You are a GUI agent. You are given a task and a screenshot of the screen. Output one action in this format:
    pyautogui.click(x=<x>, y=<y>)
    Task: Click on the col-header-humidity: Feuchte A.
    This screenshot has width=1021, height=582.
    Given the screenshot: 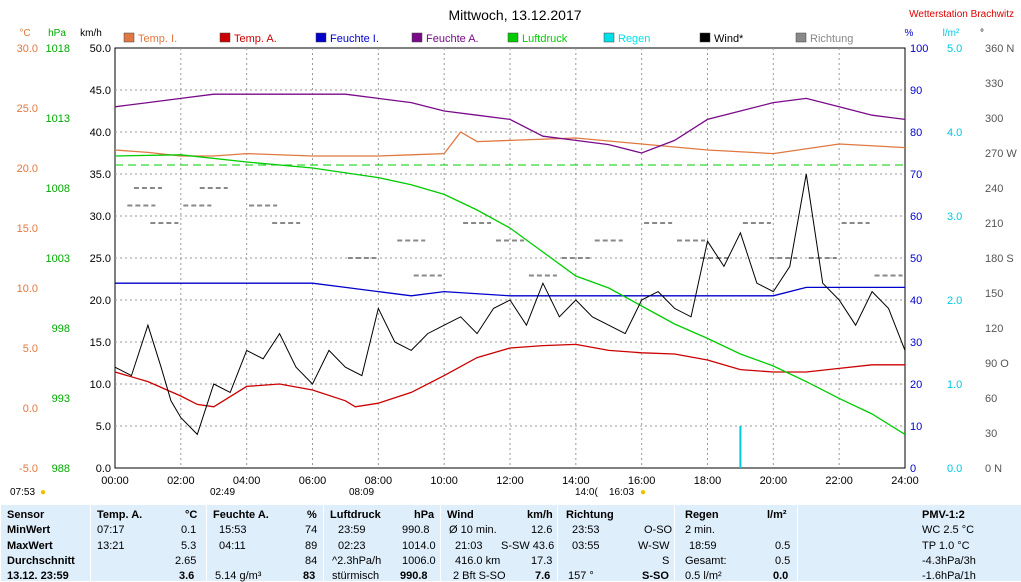 What is the action you would take?
    pyautogui.click(x=241, y=515)
    